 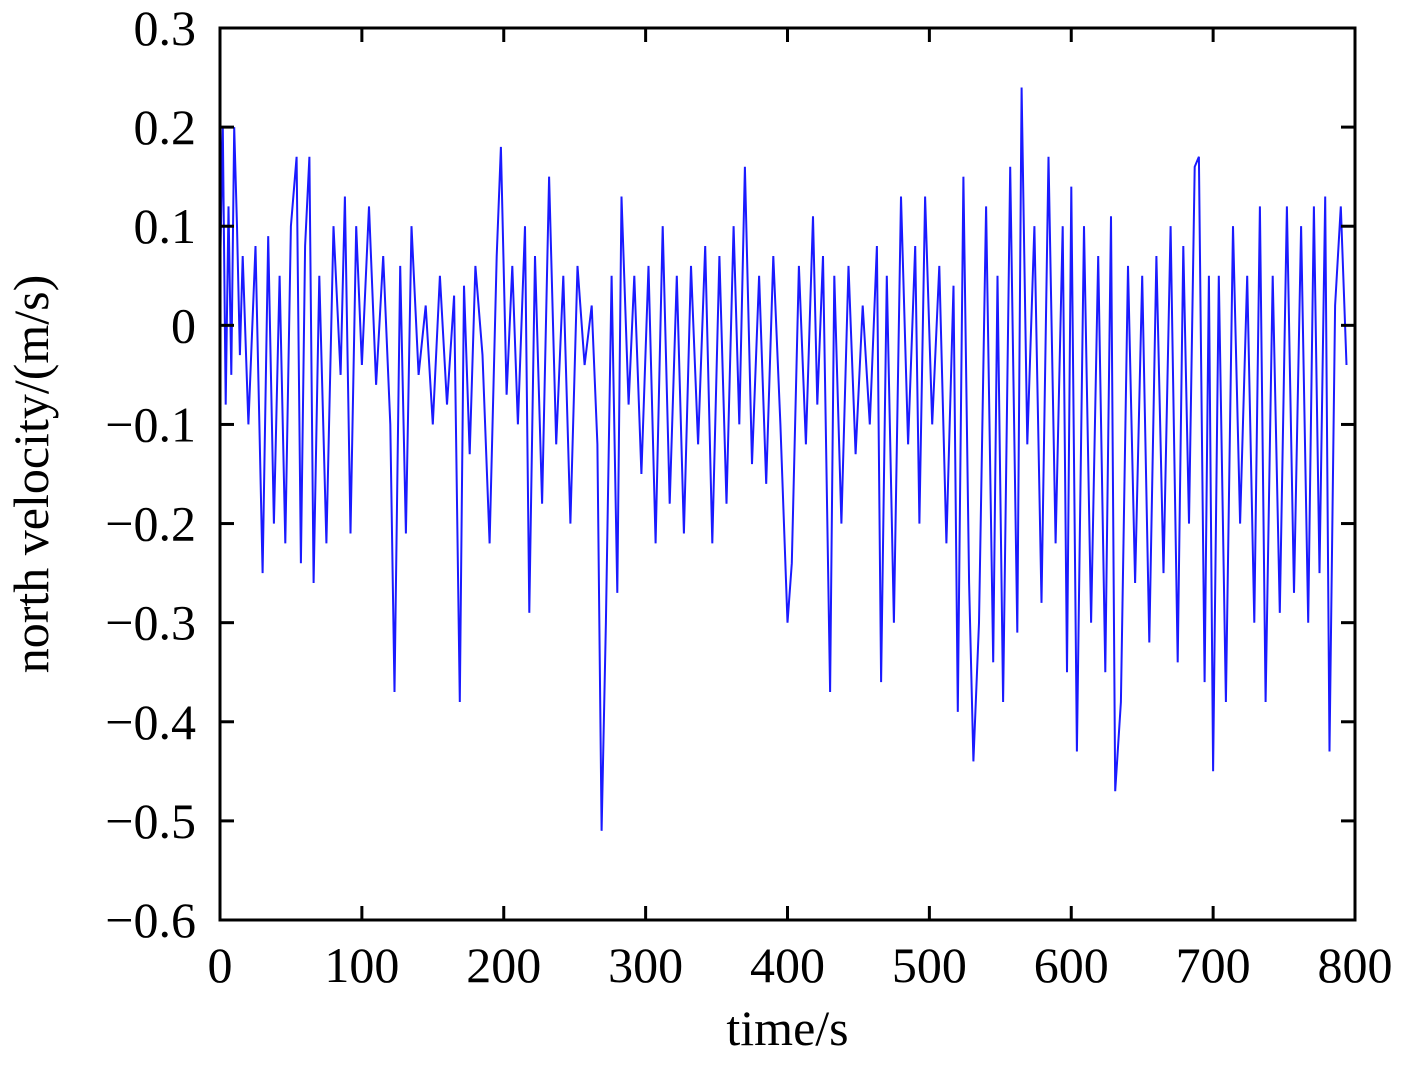 I want to click on x-tick-label: 600, so click(x=1071, y=965).